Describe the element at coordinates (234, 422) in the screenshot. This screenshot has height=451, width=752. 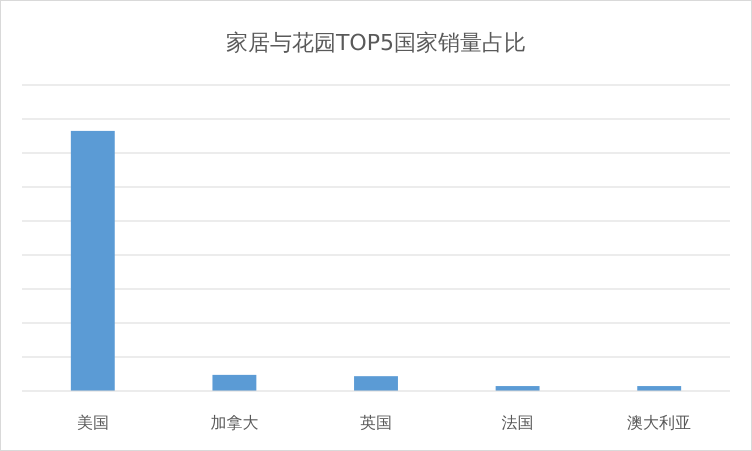
I see `x-tick-label: 加拿大` at that location.